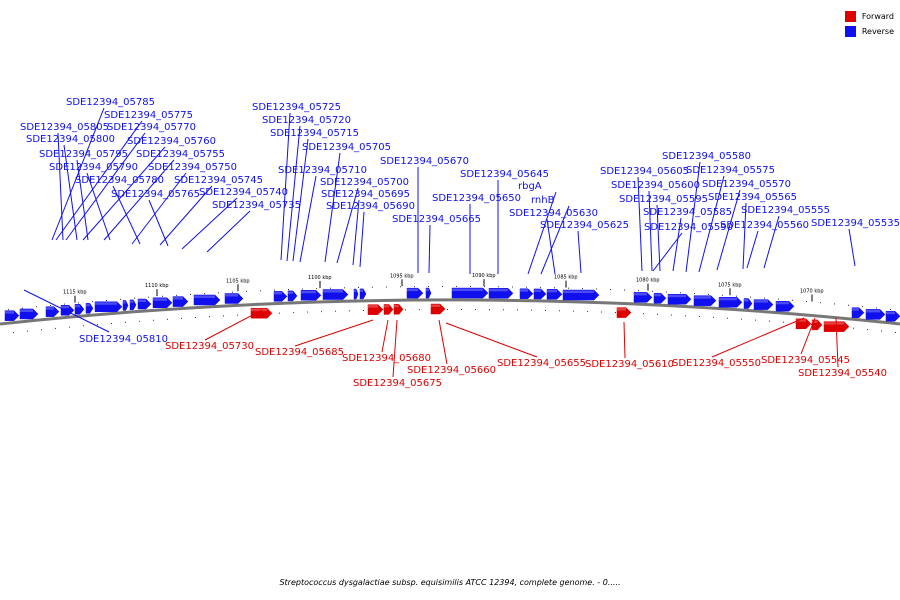 This screenshot has height=600, width=900. Describe the element at coordinates (256, 205) in the screenshot. I see `reverse-gene-label: SDE12394_05735` at that location.